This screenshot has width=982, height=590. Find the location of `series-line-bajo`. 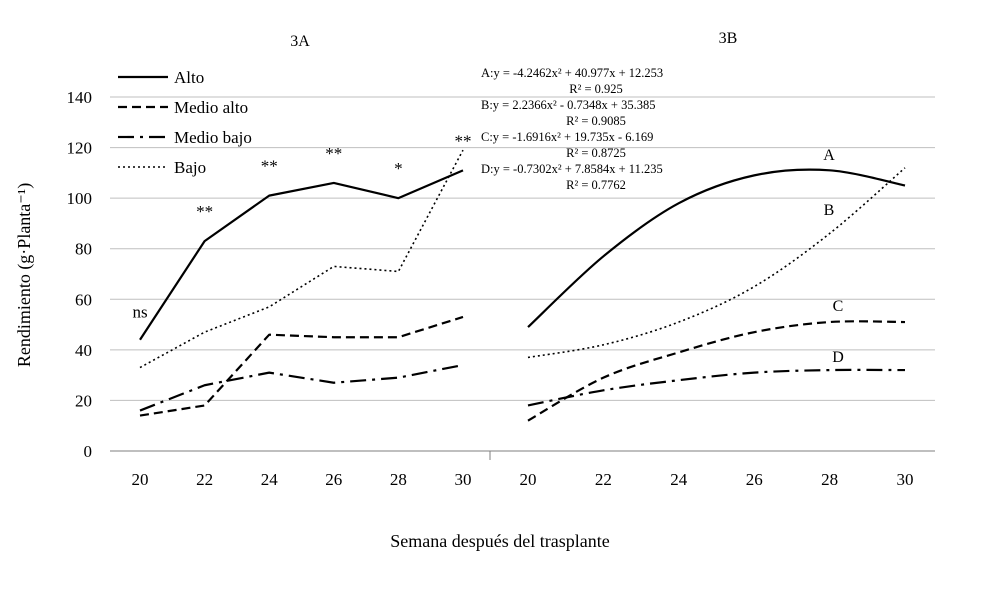

series-line-bajo is located at coordinates (301, 259).